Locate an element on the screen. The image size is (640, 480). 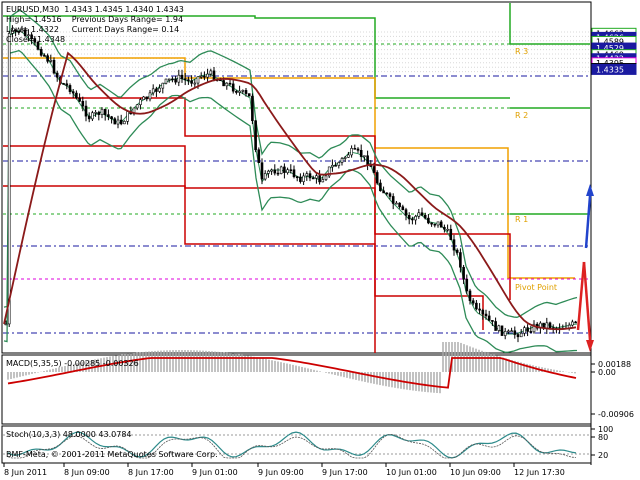
signal-arrows is located at coordinates (585, 268).